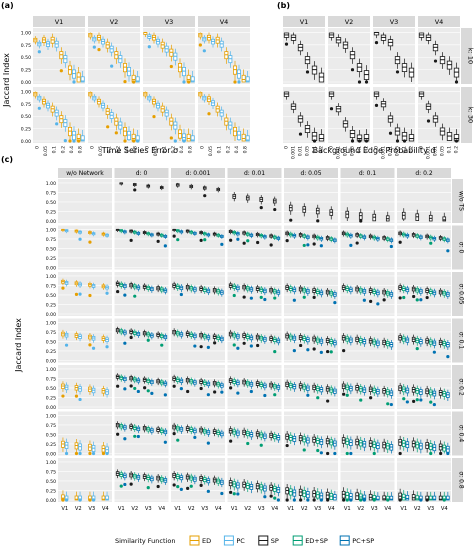  I want to click on facet-row-strip, so click(457, 294).